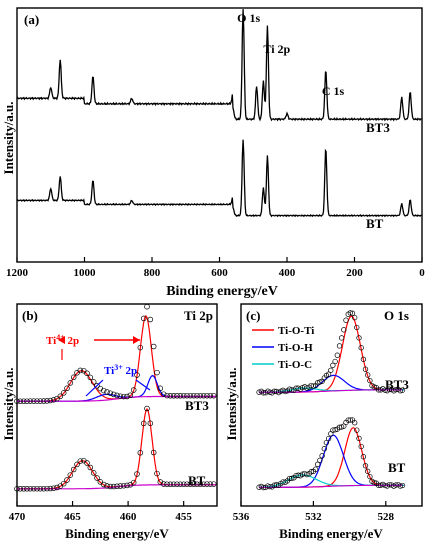  What do you see at coordinates (8, 404) in the screenshot?
I see `panel-b-y-axis-label: Intensity/a.u.` at bounding box center [8, 404].